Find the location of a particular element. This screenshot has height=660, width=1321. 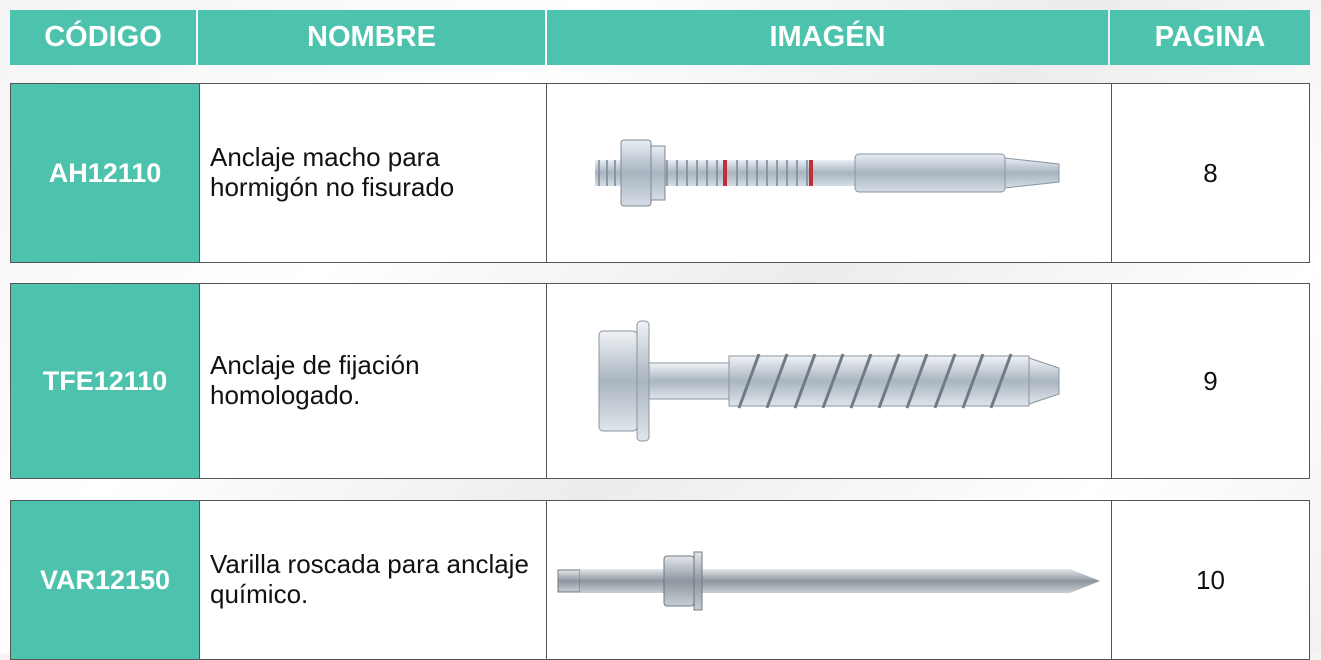

header-cell: NOMBRE is located at coordinates (371, 37).